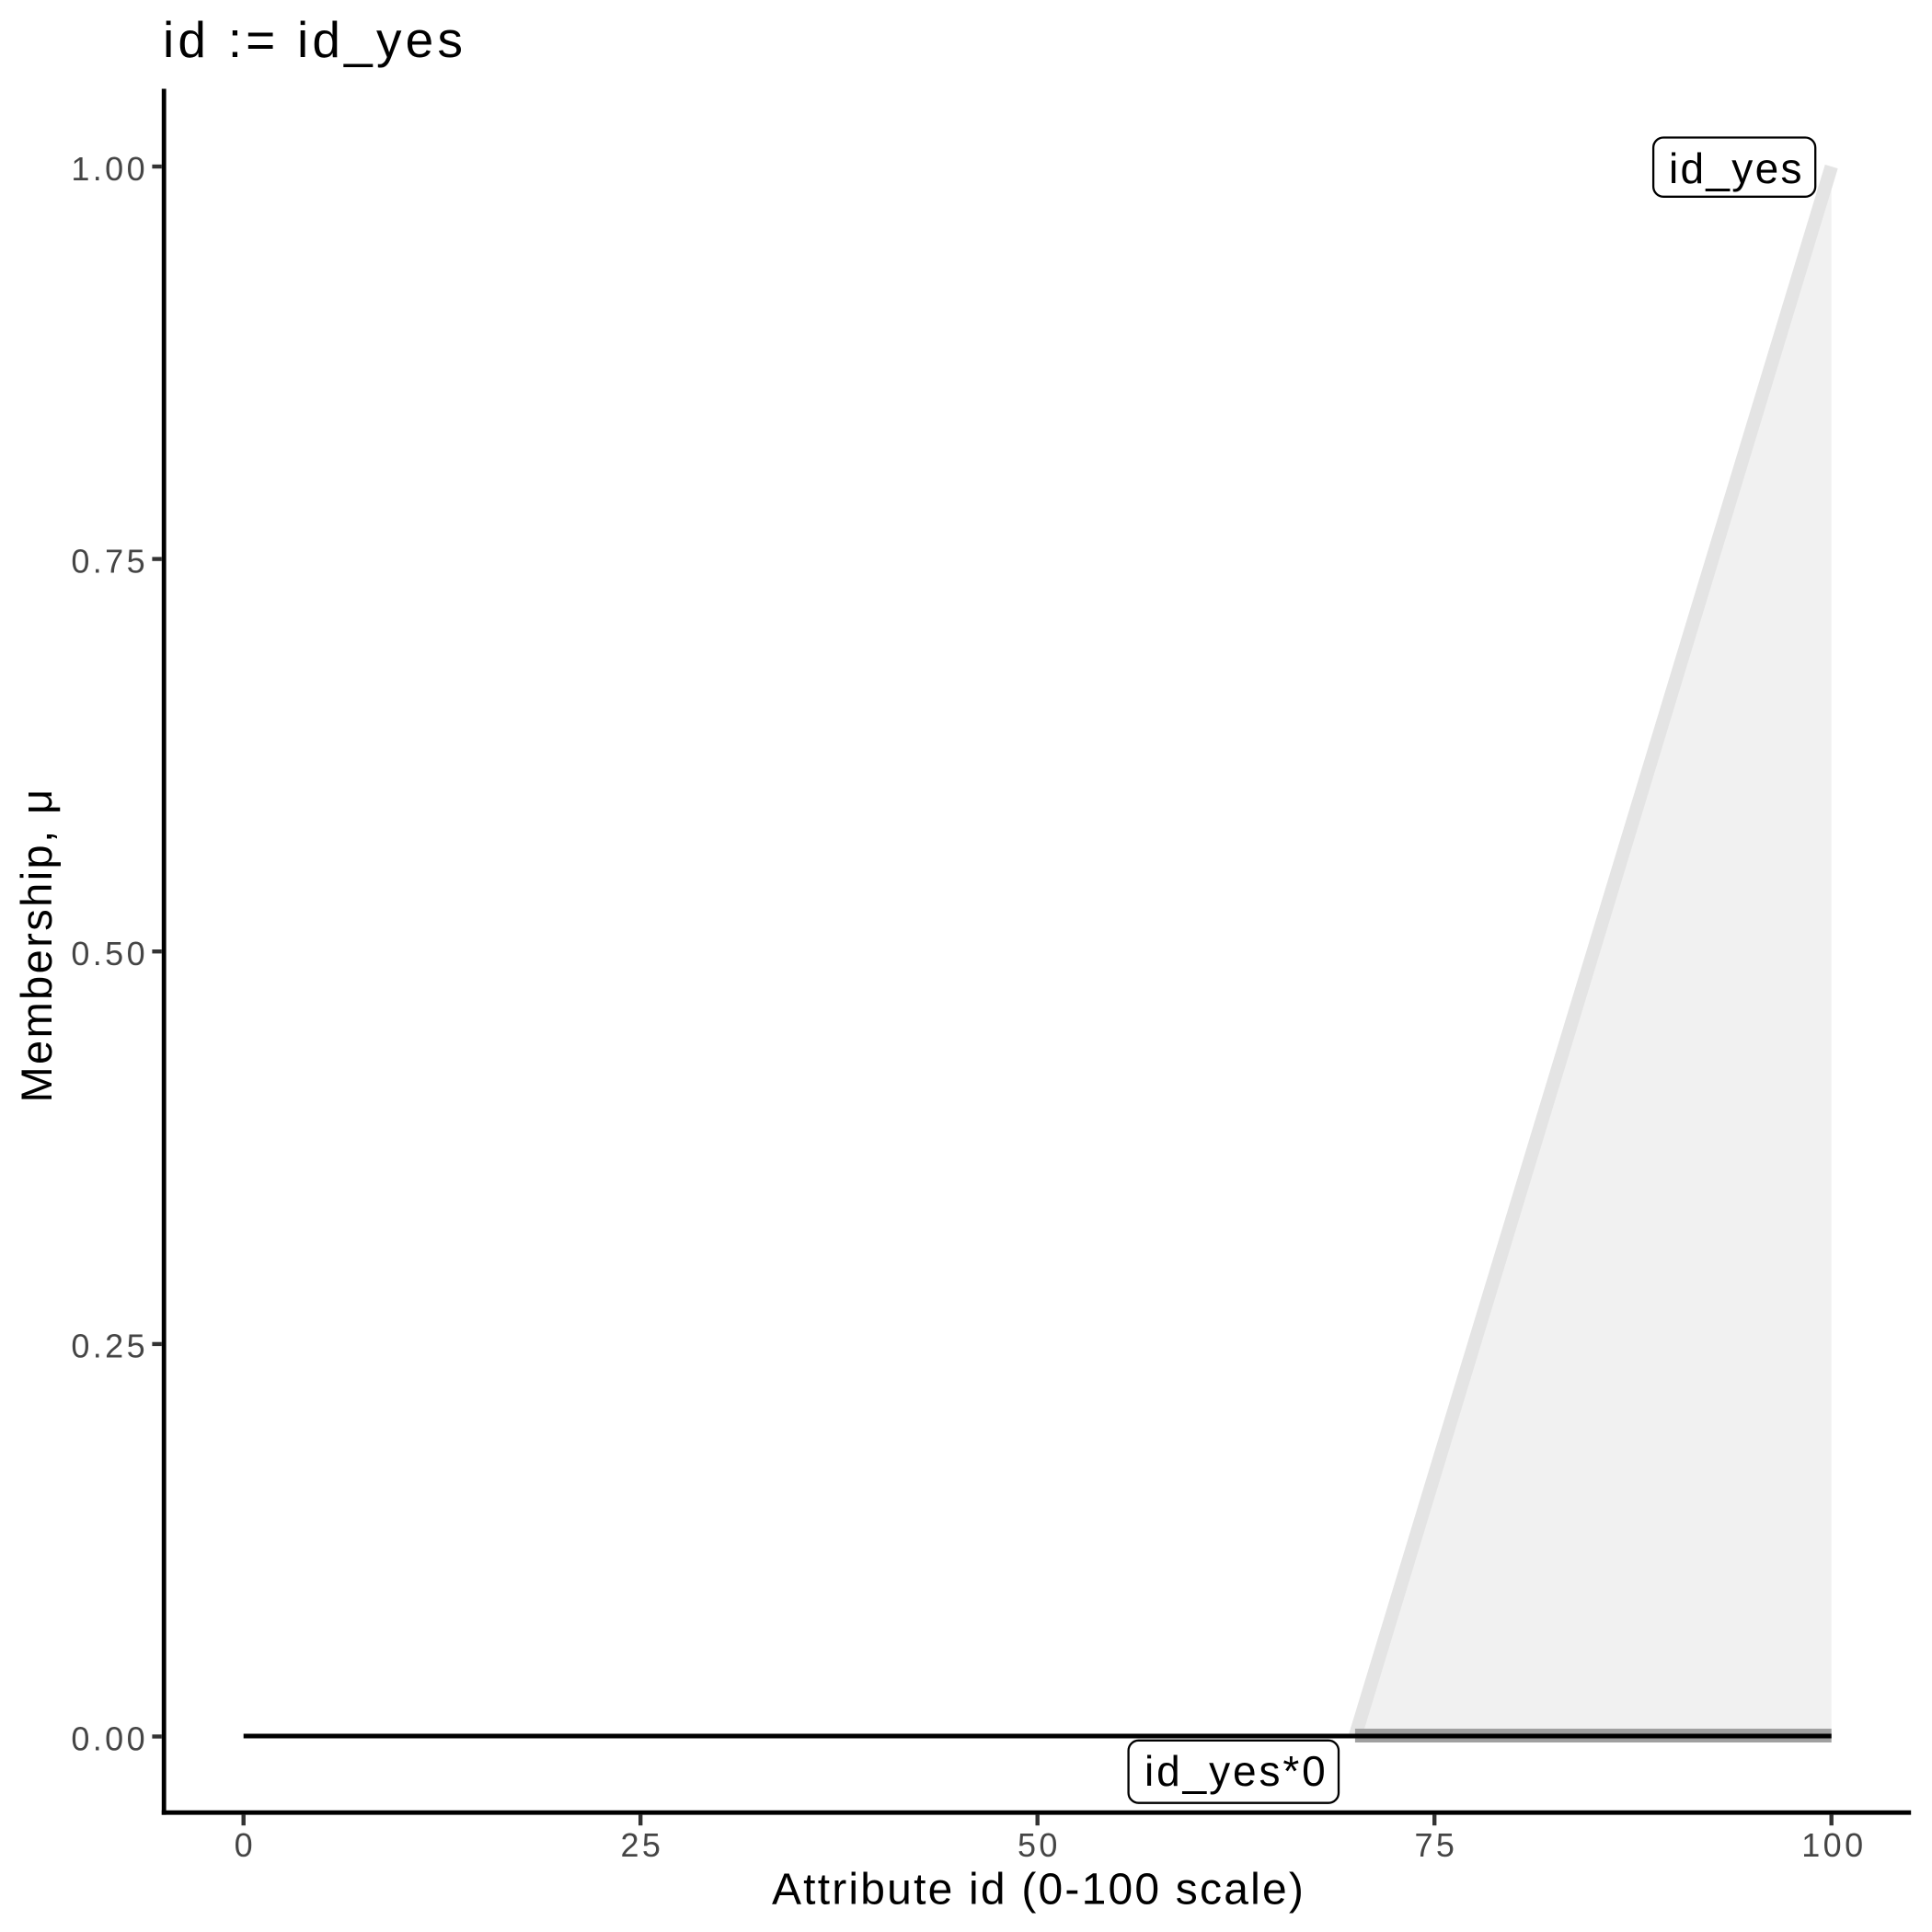 Image resolution: width=1932 pixels, height=1932 pixels. I want to click on svg-text: 1.00, so click(109, 169).